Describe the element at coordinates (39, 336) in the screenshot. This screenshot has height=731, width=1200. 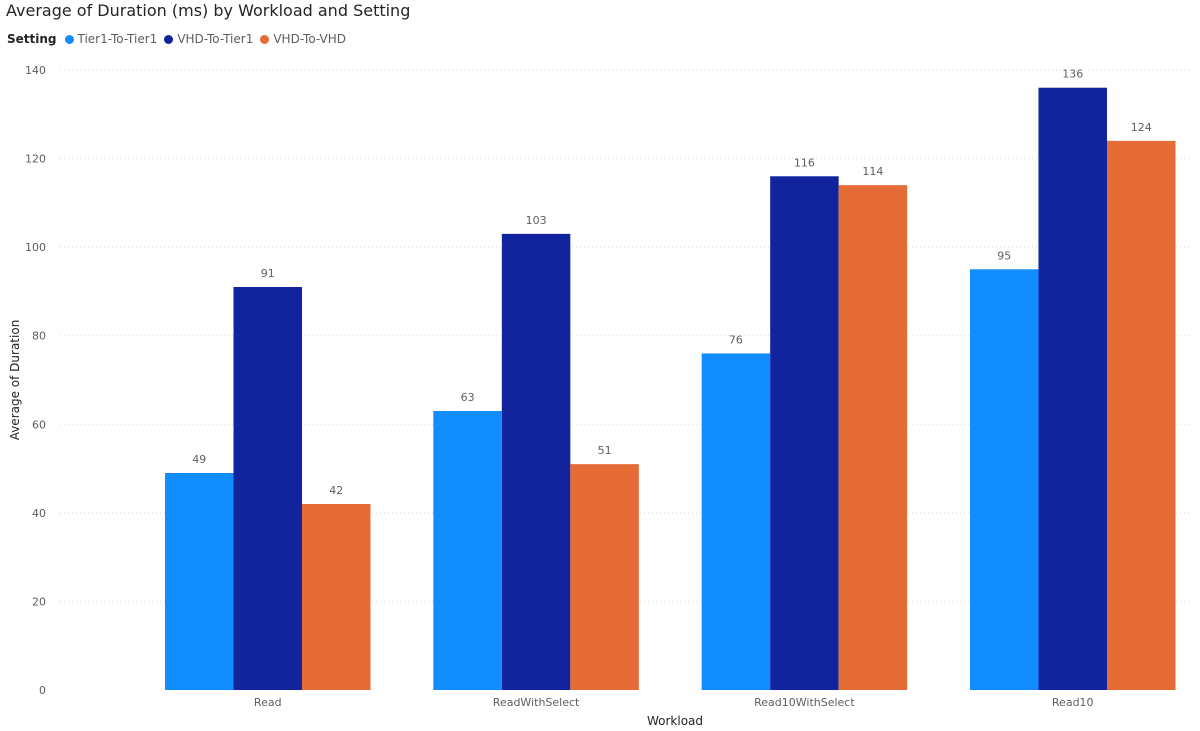
I see `y-tick-label: 80` at that location.